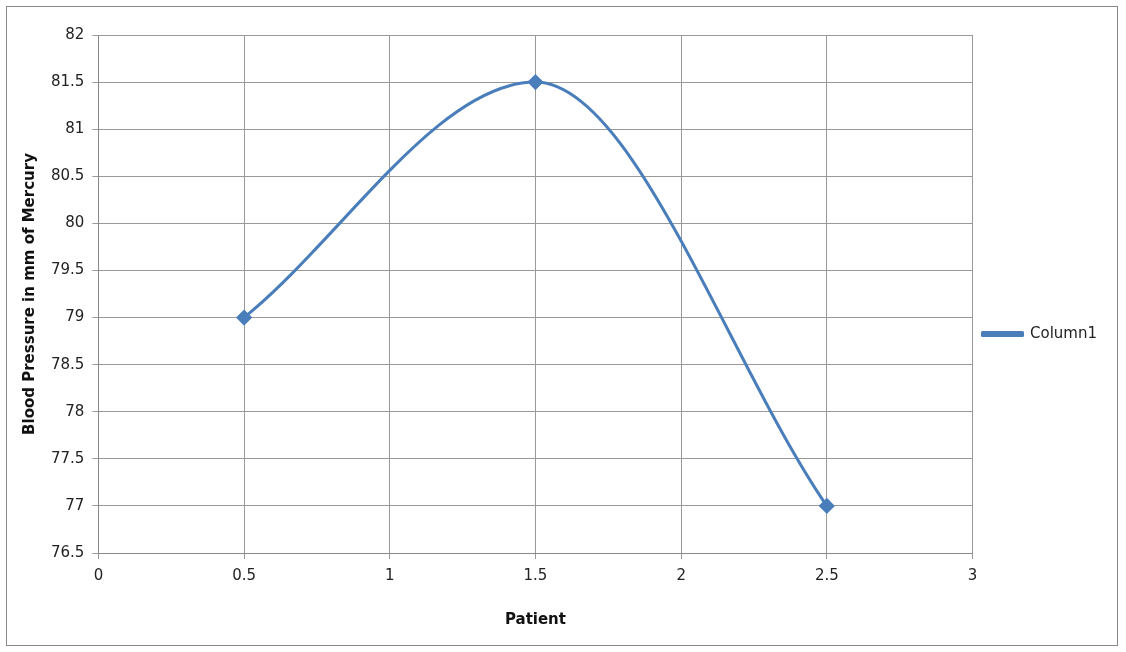 The width and height of the screenshot is (1126, 652). I want to click on y-tick-label: 80.5, so click(67, 175).